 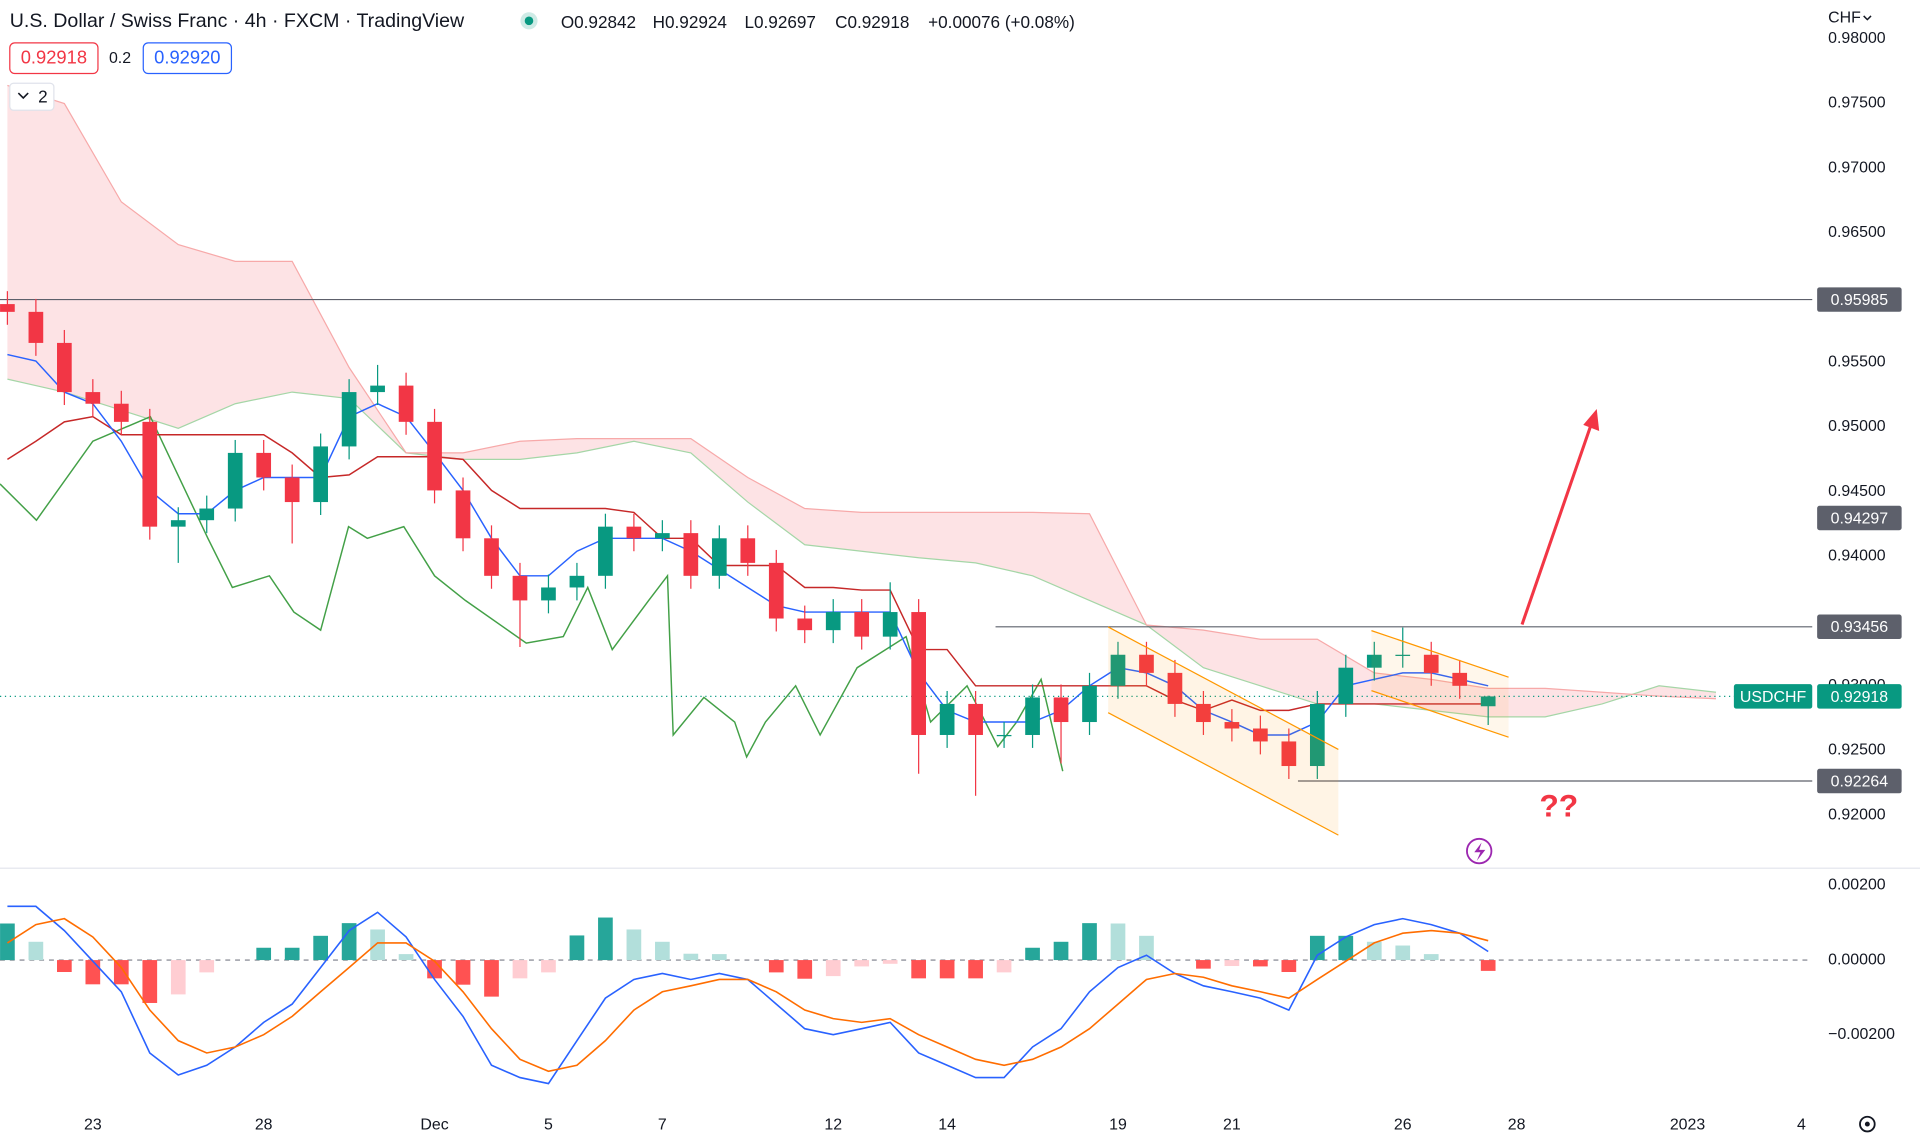 What do you see at coordinates (1867, 18) in the screenshot?
I see `chevron` at bounding box center [1867, 18].